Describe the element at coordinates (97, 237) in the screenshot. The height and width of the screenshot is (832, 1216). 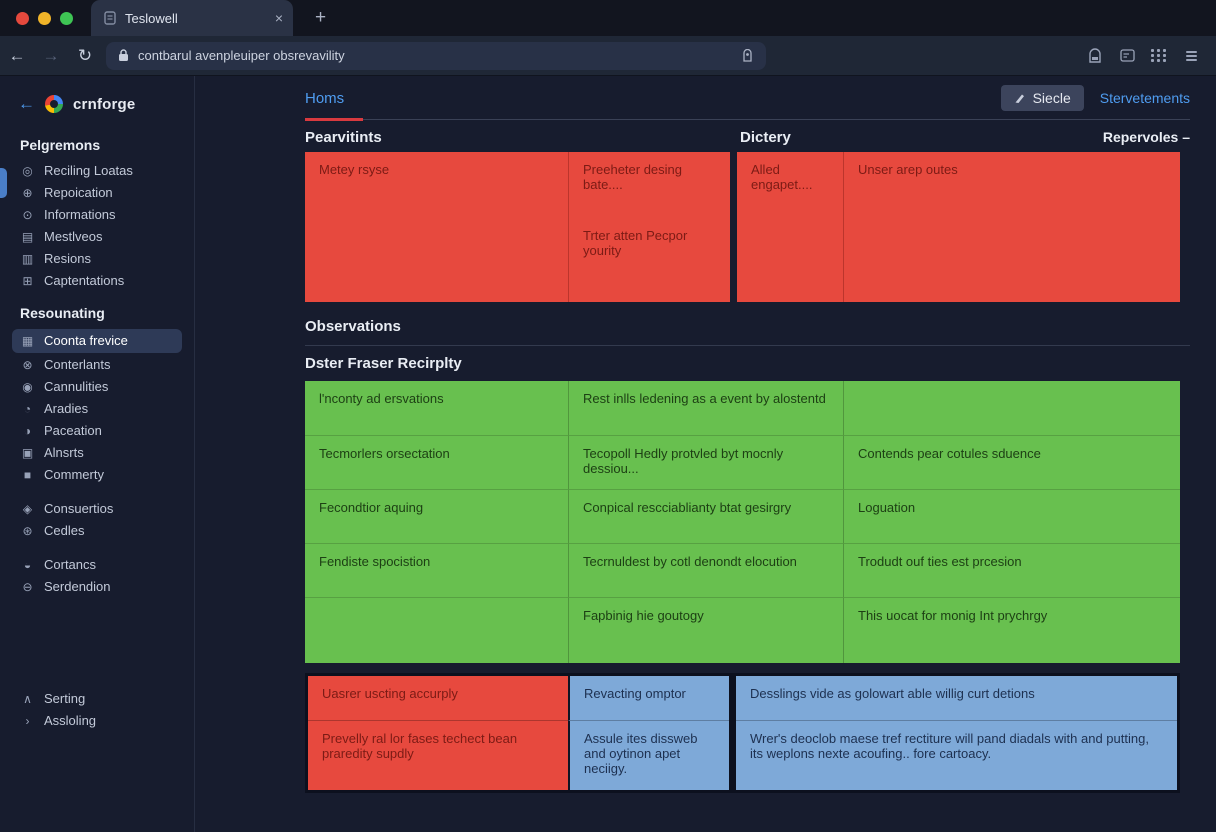
I see `sidebar-item-mestlveos: ▤ Mestlveos` at that location.